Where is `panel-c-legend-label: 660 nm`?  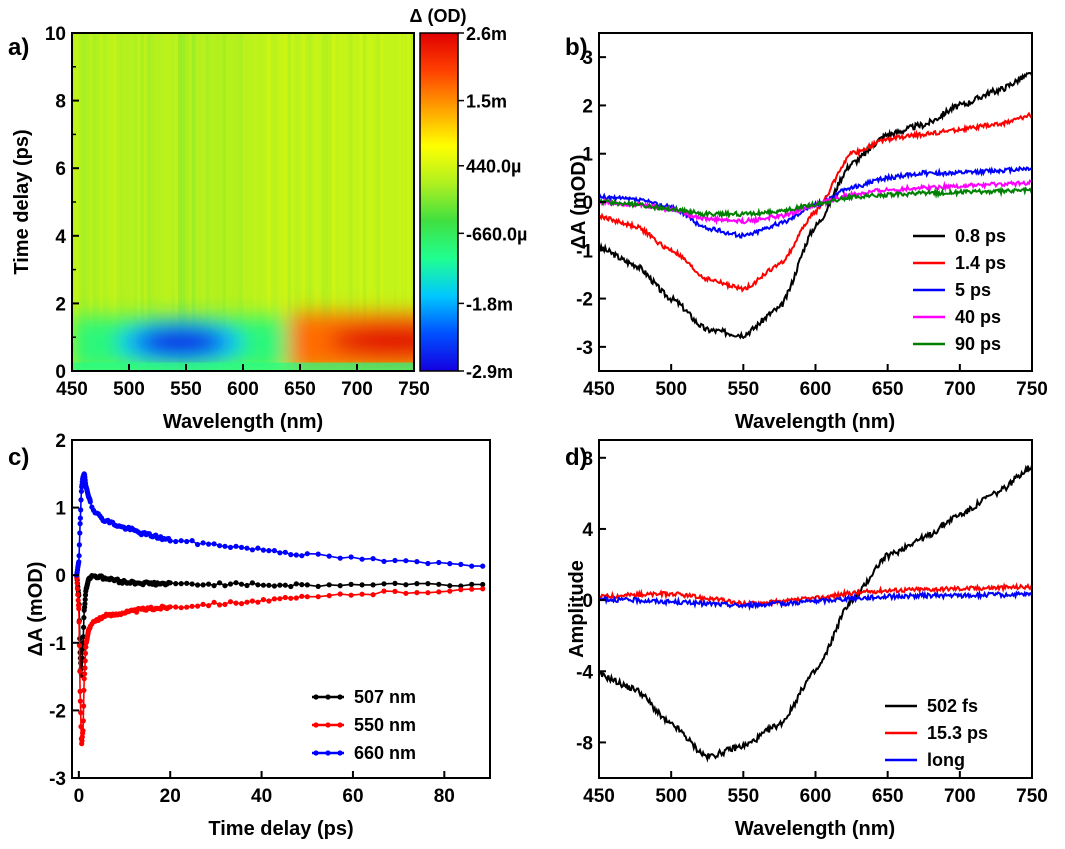 panel-c-legend-label: 660 nm is located at coordinates (385, 753).